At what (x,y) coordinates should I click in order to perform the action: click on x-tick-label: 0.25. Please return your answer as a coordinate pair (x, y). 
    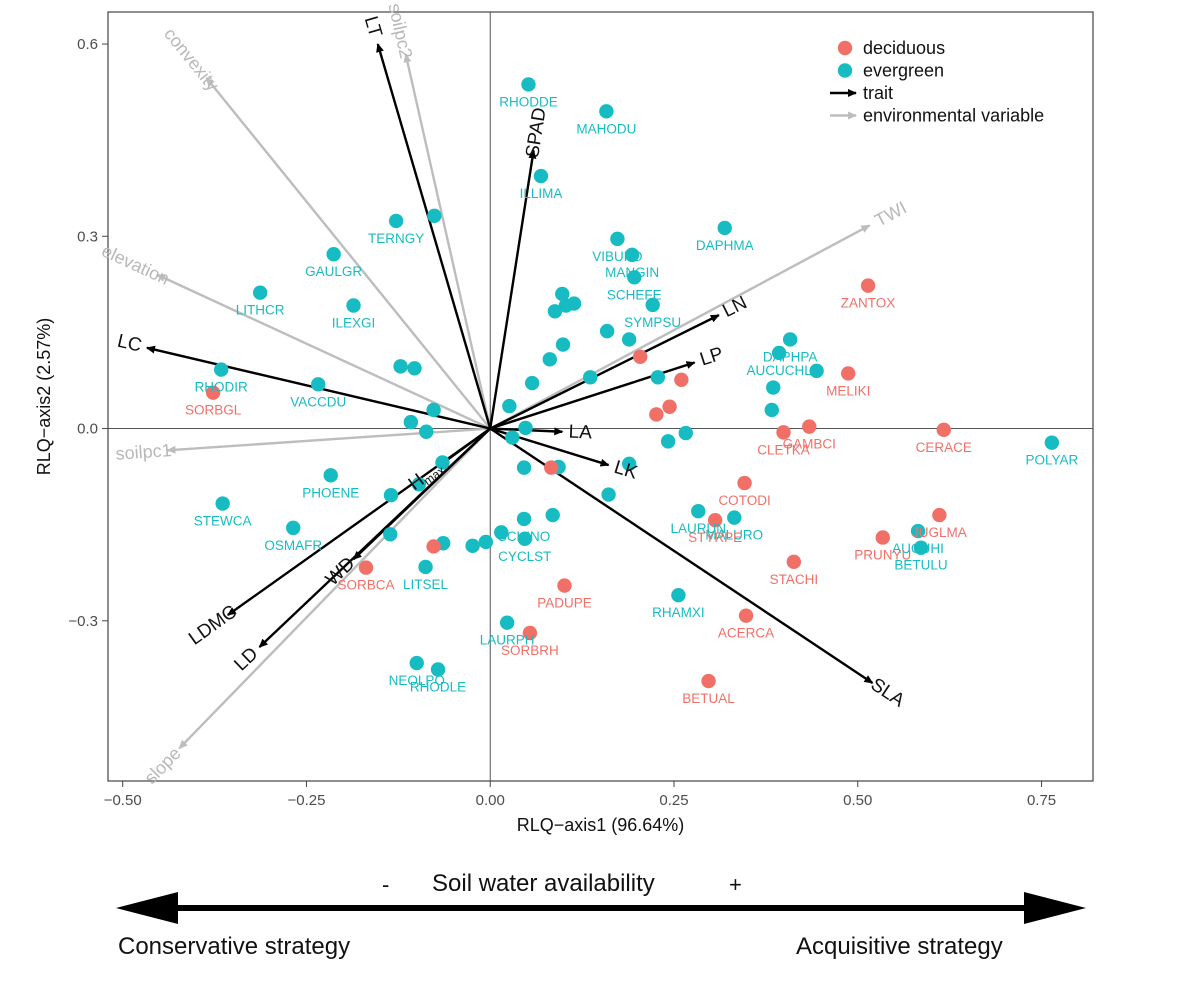
    Looking at the image, I should click on (673, 800).